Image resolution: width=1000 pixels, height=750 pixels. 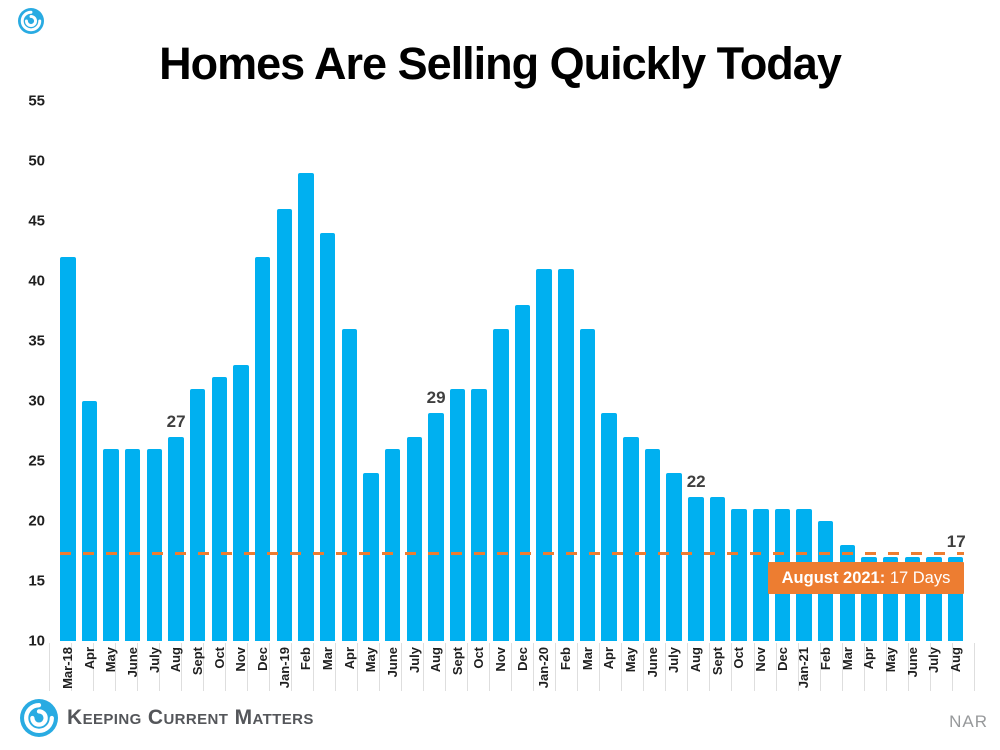 What do you see at coordinates (761, 676) in the screenshot?
I see `x-axis-label: Nov` at bounding box center [761, 676].